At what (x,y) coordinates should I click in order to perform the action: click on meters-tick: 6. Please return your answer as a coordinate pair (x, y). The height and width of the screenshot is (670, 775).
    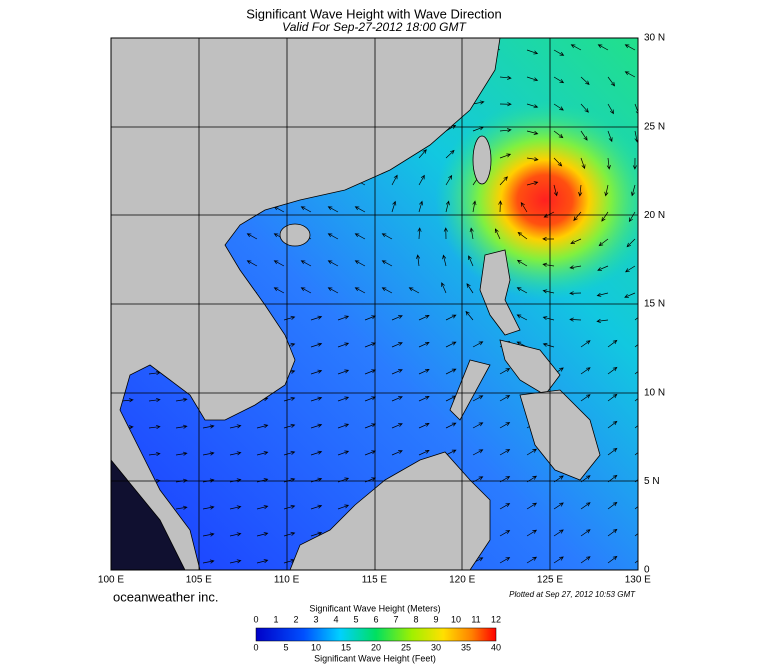
    Looking at the image, I should click on (375, 619).